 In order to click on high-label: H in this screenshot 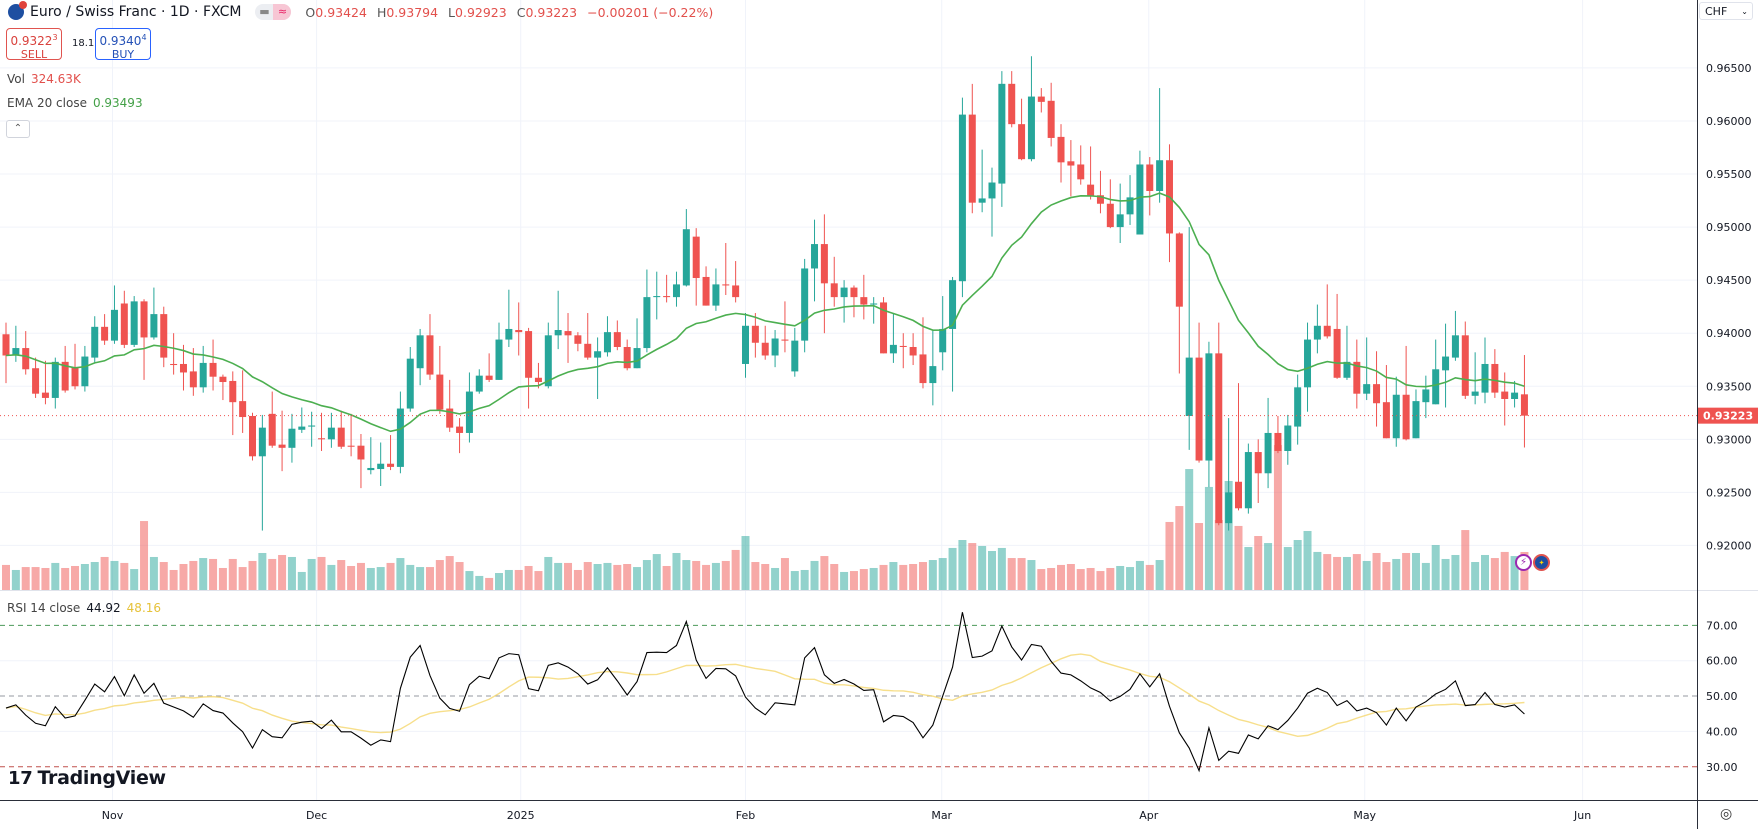, I will do `click(381, 12)`.